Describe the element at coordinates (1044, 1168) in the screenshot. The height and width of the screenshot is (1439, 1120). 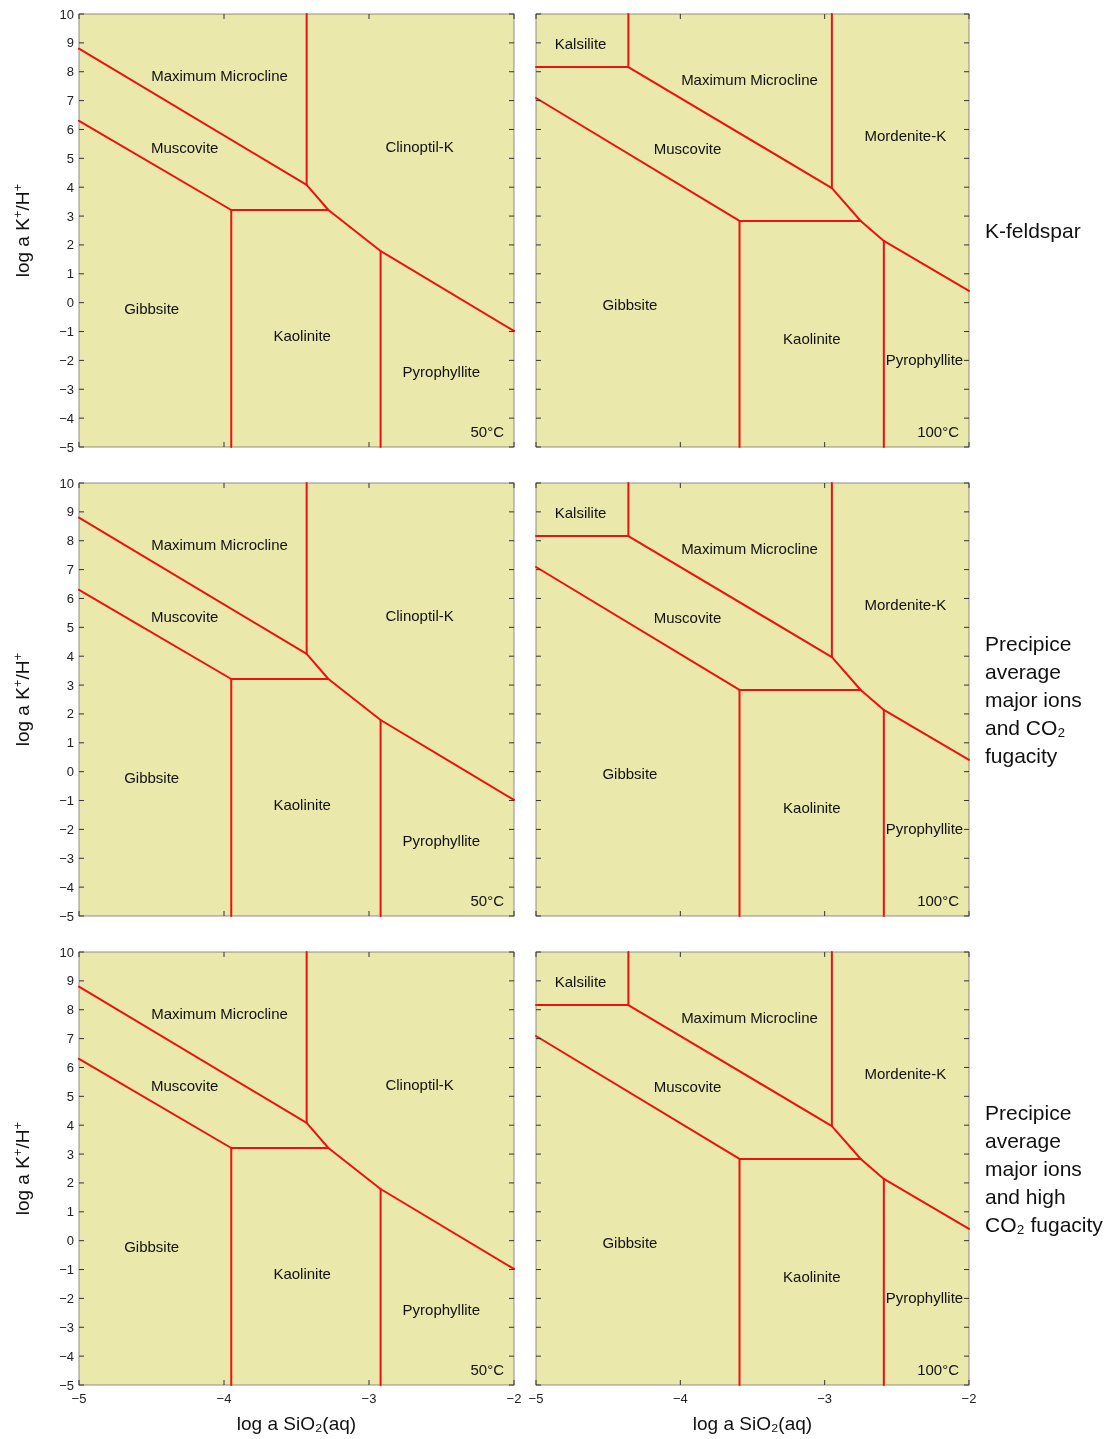
I see `text: Precipice average major ions and high CO₂ fugacity` at that location.